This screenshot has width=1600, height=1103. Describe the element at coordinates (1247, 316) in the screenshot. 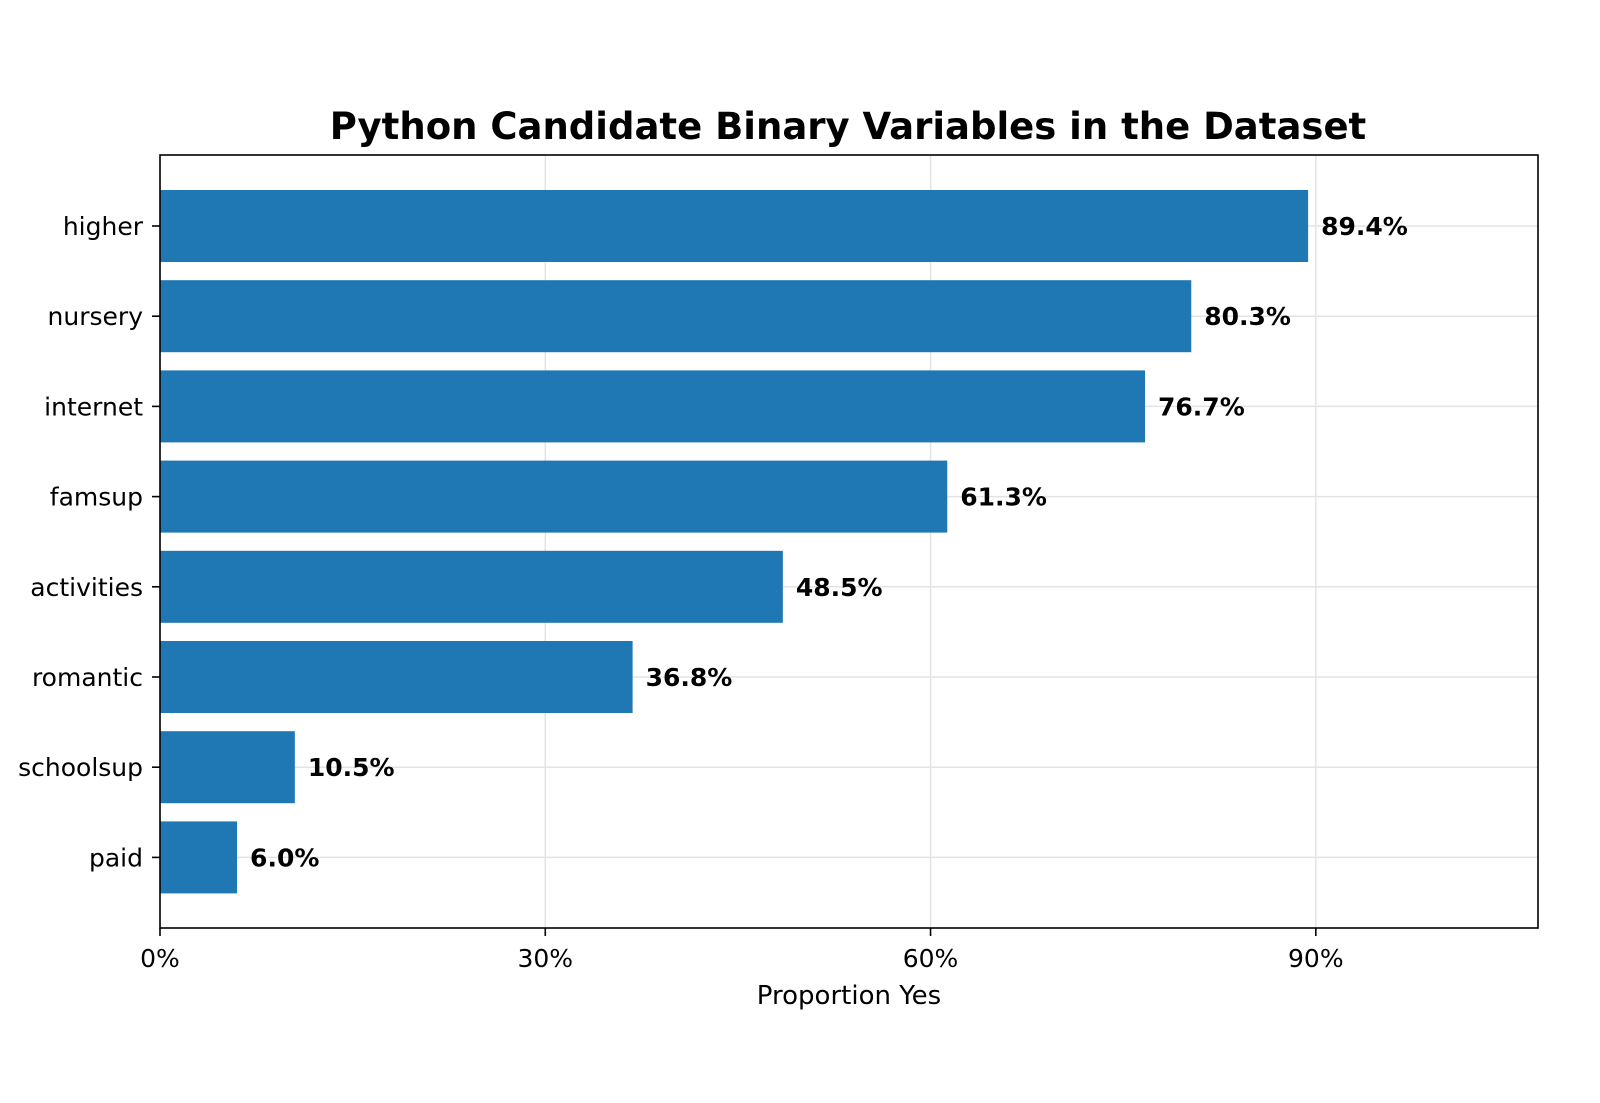

I see `data-label-nursery: 80.3%` at that location.